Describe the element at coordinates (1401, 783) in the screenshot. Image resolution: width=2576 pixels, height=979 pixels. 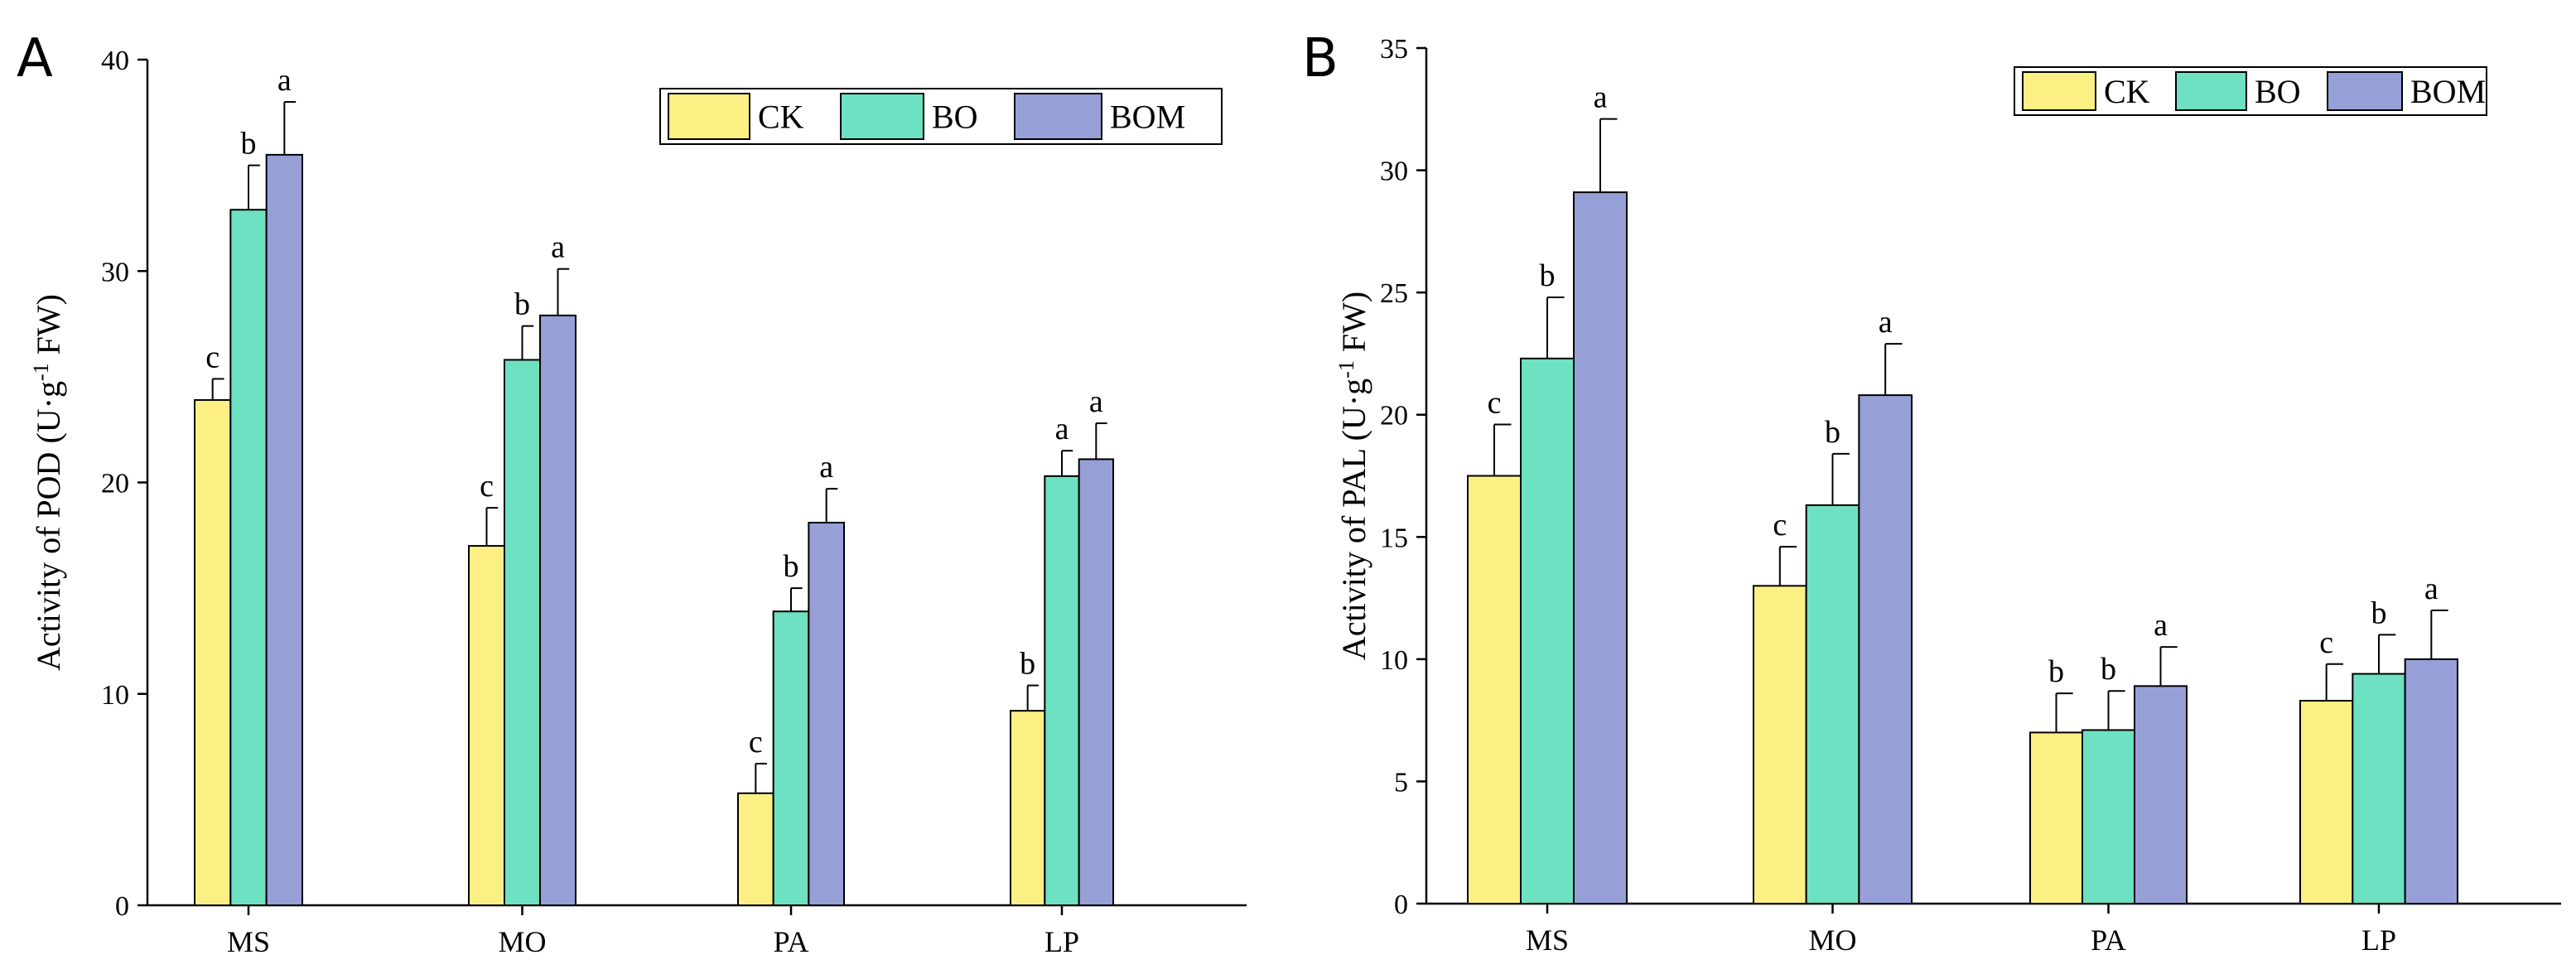
I see `y-tick-label: 5` at that location.